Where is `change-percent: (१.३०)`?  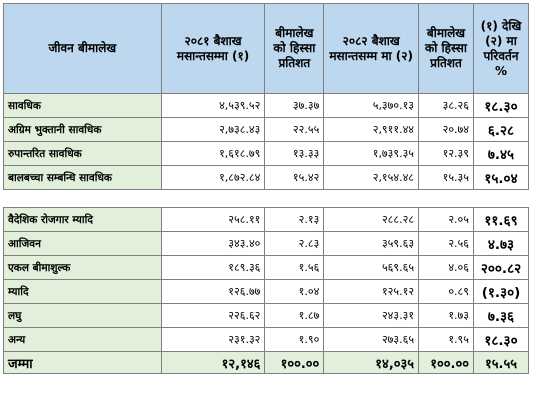 change-percent: (१.३०) is located at coordinates (501, 291).